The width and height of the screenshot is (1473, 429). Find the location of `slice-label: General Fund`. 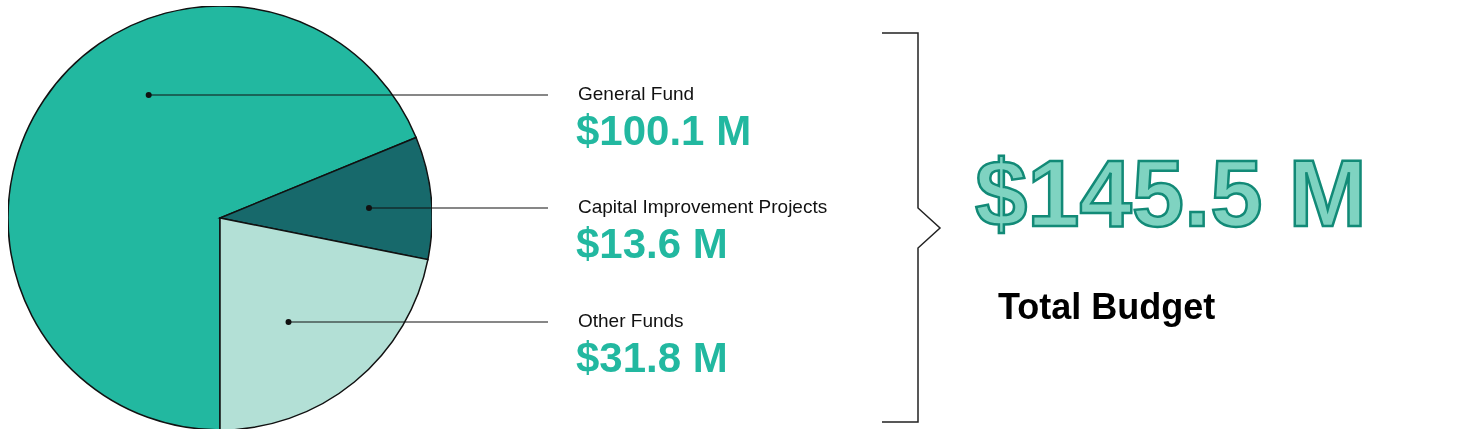

slice-label: General Fund is located at coordinates (636, 94).